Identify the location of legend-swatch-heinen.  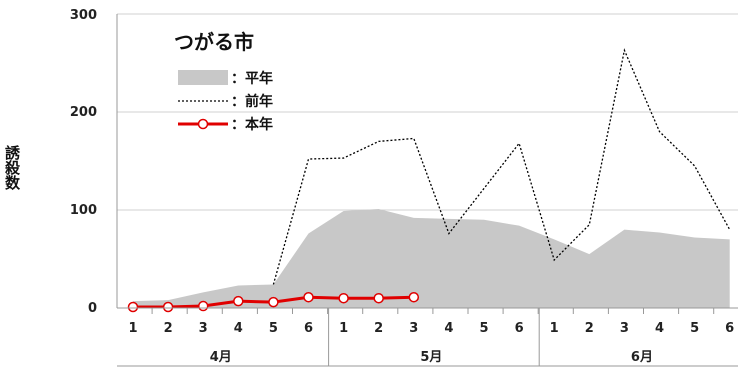
(203, 77).